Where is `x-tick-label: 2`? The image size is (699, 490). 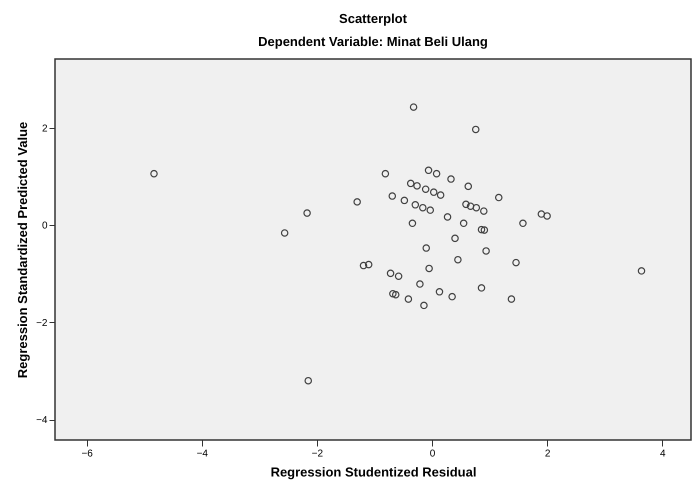 x-tick-label: 2 is located at coordinates (547, 454).